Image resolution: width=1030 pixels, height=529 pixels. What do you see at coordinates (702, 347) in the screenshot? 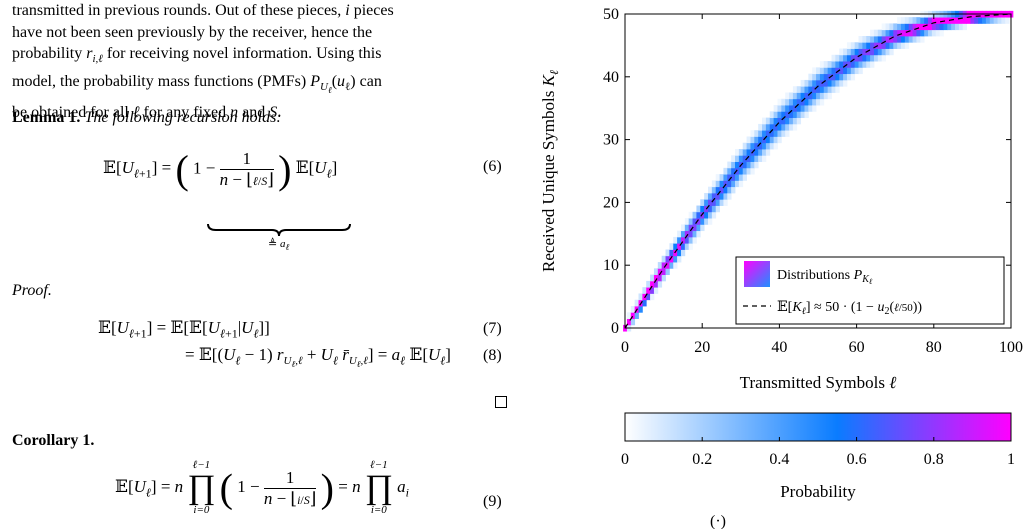
I see `x-tick-label: 20` at bounding box center [702, 347].